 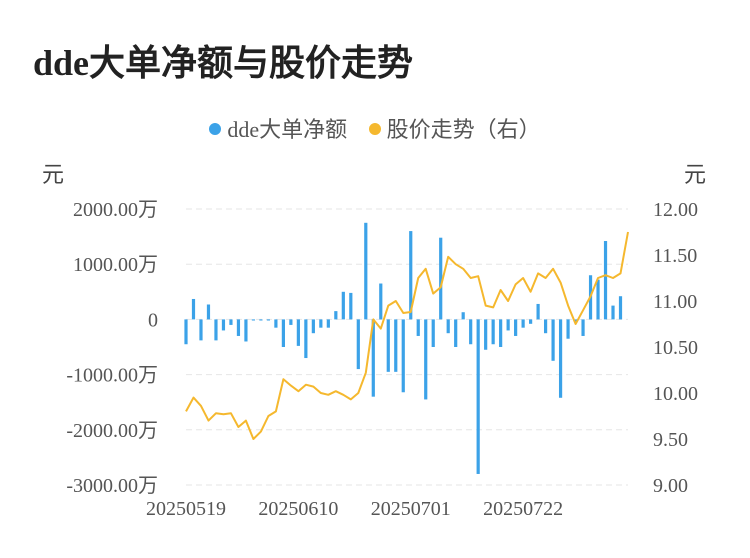 I want to click on x-axis-tick-label: 20250519, so click(x=186, y=509).